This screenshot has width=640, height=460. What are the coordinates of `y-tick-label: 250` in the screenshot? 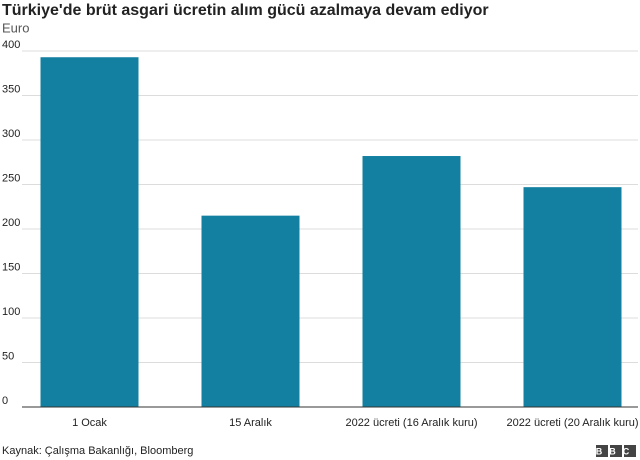 It's located at (11, 178).